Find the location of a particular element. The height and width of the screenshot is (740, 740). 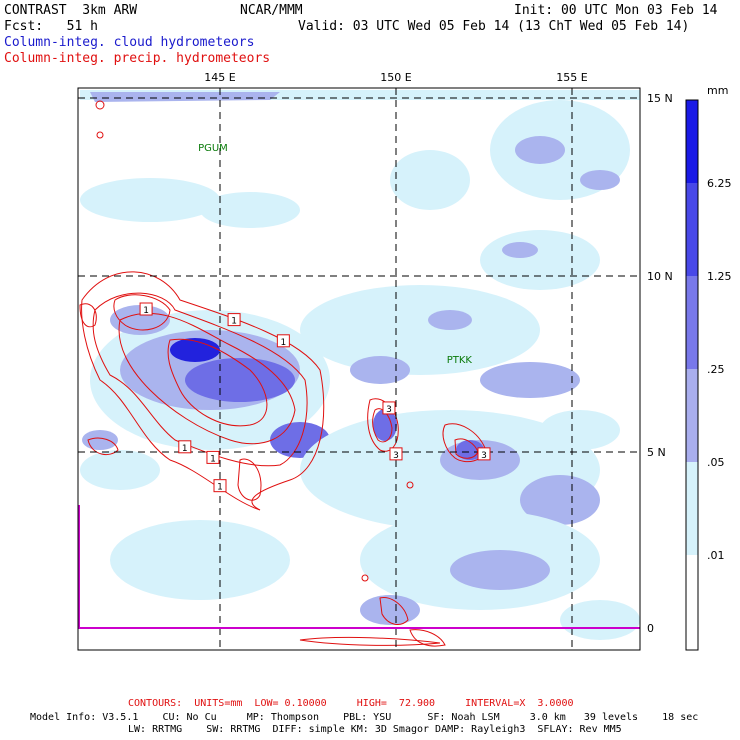

colorbar-frame is located at coordinates (692, 375).